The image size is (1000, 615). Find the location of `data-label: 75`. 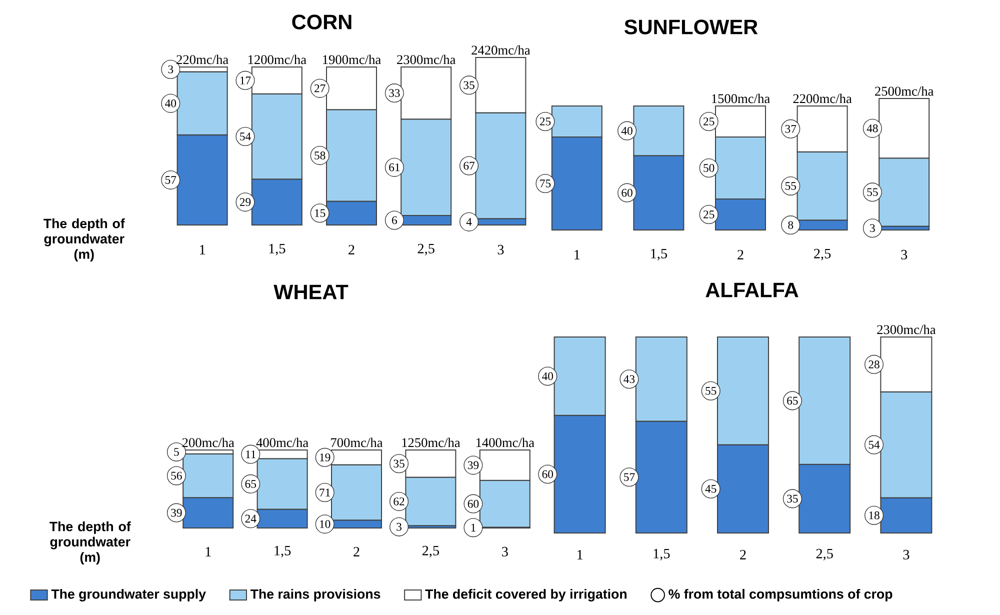

data-label: 75 is located at coordinates (545, 184).